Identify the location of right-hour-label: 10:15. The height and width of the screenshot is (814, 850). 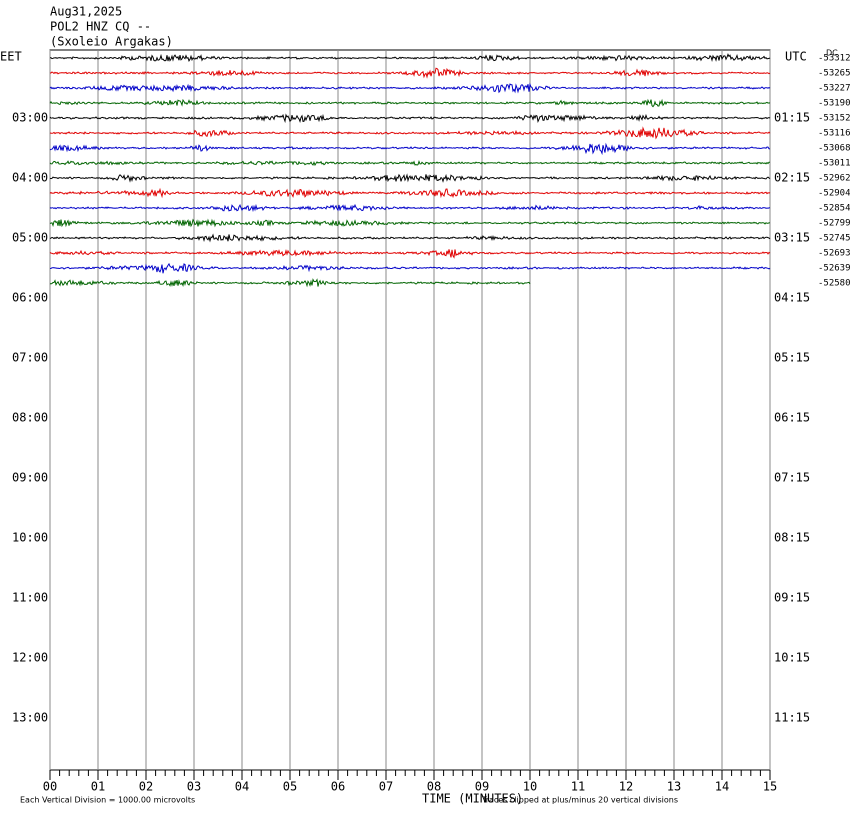
(792, 658).